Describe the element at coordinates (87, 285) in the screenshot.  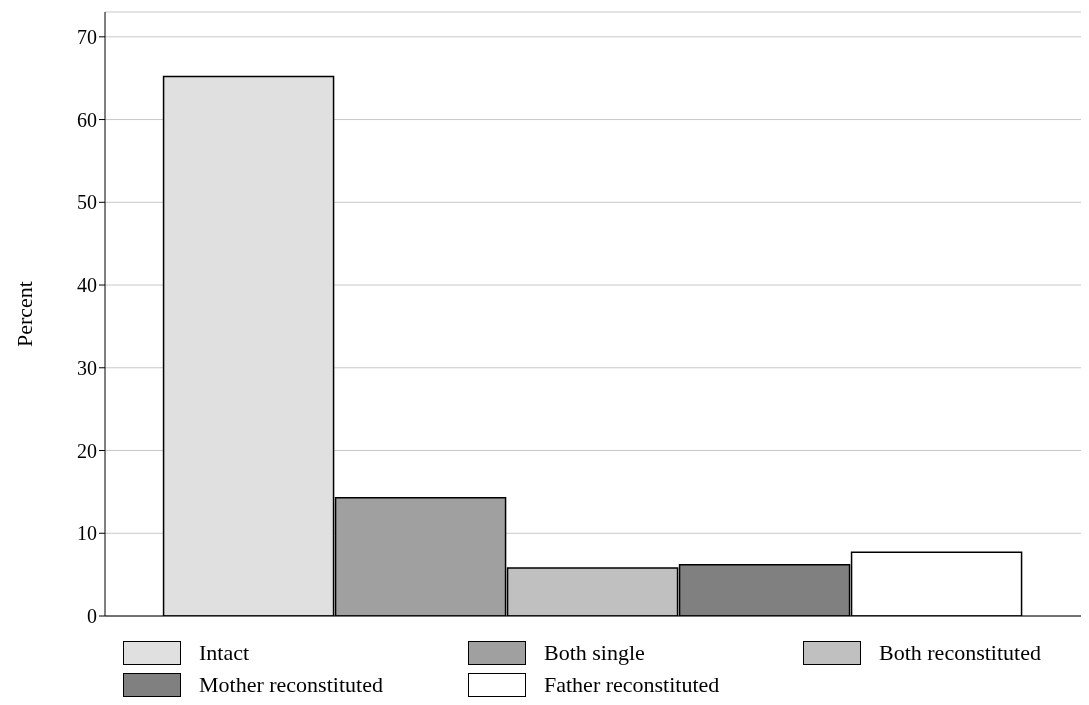
I see `y-tick-label: 40` at that location.